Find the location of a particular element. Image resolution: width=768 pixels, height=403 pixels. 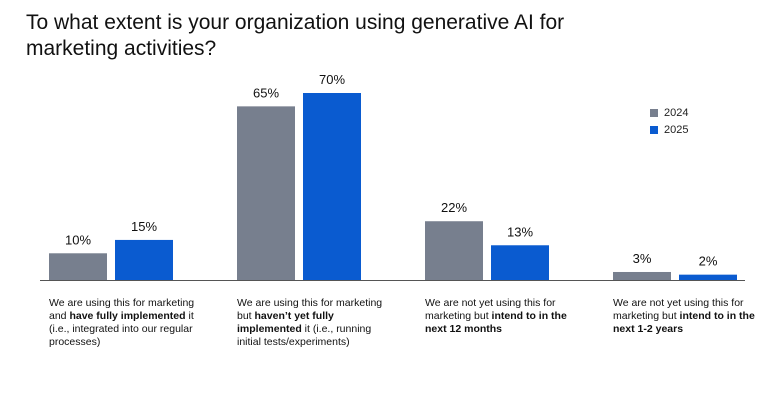

data-label-2024-cat3: 22% is located at coordinates (454, 207).